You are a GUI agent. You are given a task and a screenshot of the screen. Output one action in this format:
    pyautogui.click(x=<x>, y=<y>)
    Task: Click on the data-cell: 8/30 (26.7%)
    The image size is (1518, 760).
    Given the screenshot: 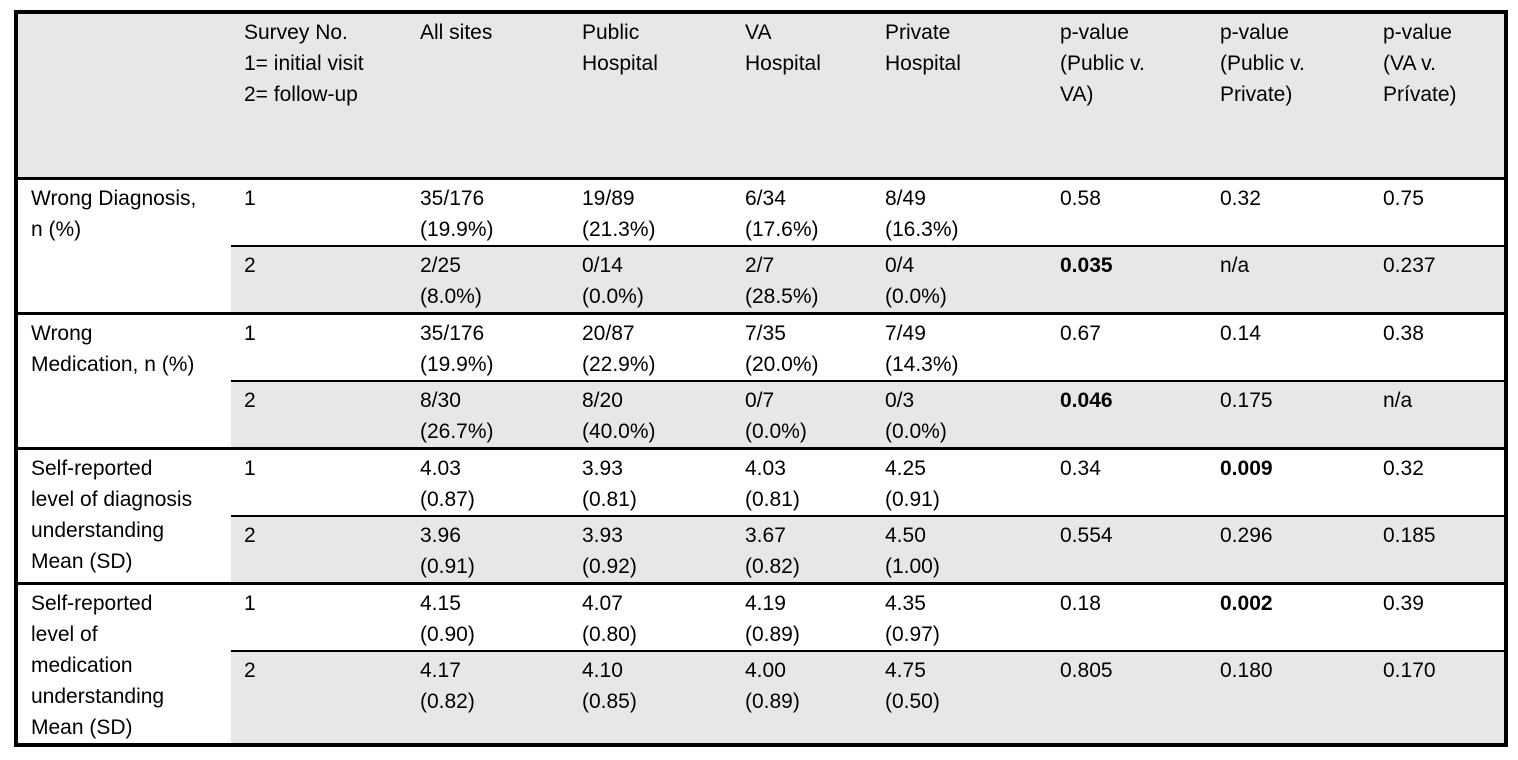 What is the action you would take?
    pyautogui.click(x=488, y=413)
    